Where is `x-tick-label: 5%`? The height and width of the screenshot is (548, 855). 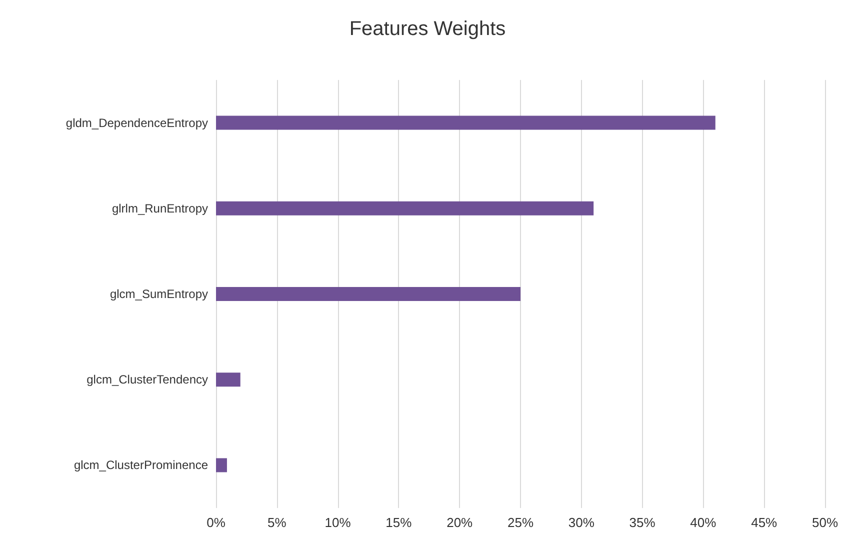
x-tick-label: 5% is located at coordinates (277, 522).